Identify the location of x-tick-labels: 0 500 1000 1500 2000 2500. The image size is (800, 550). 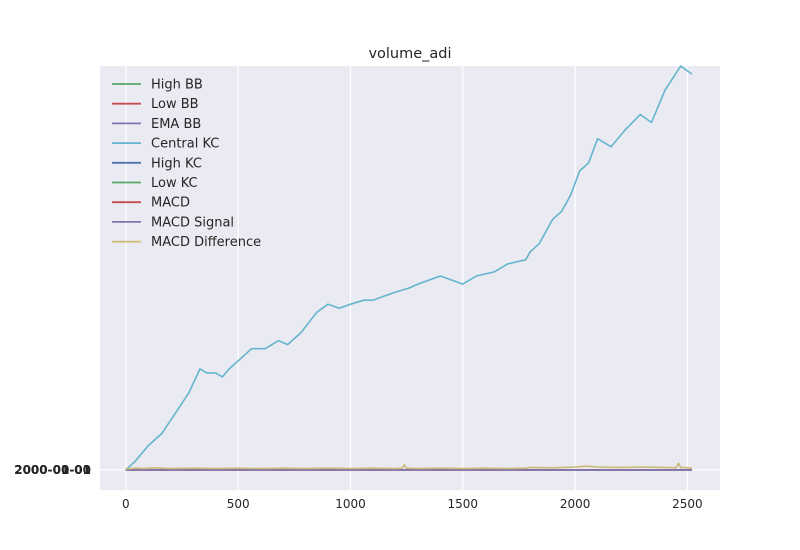
(412, 504).